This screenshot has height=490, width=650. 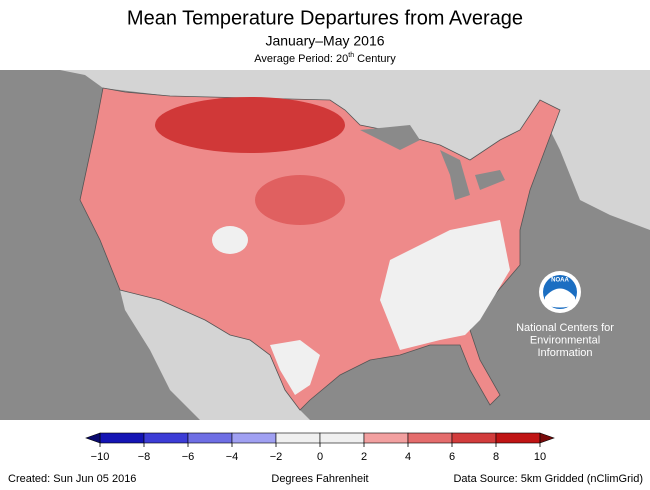 I want to click on logo-wave, so click(x=560, y=298).